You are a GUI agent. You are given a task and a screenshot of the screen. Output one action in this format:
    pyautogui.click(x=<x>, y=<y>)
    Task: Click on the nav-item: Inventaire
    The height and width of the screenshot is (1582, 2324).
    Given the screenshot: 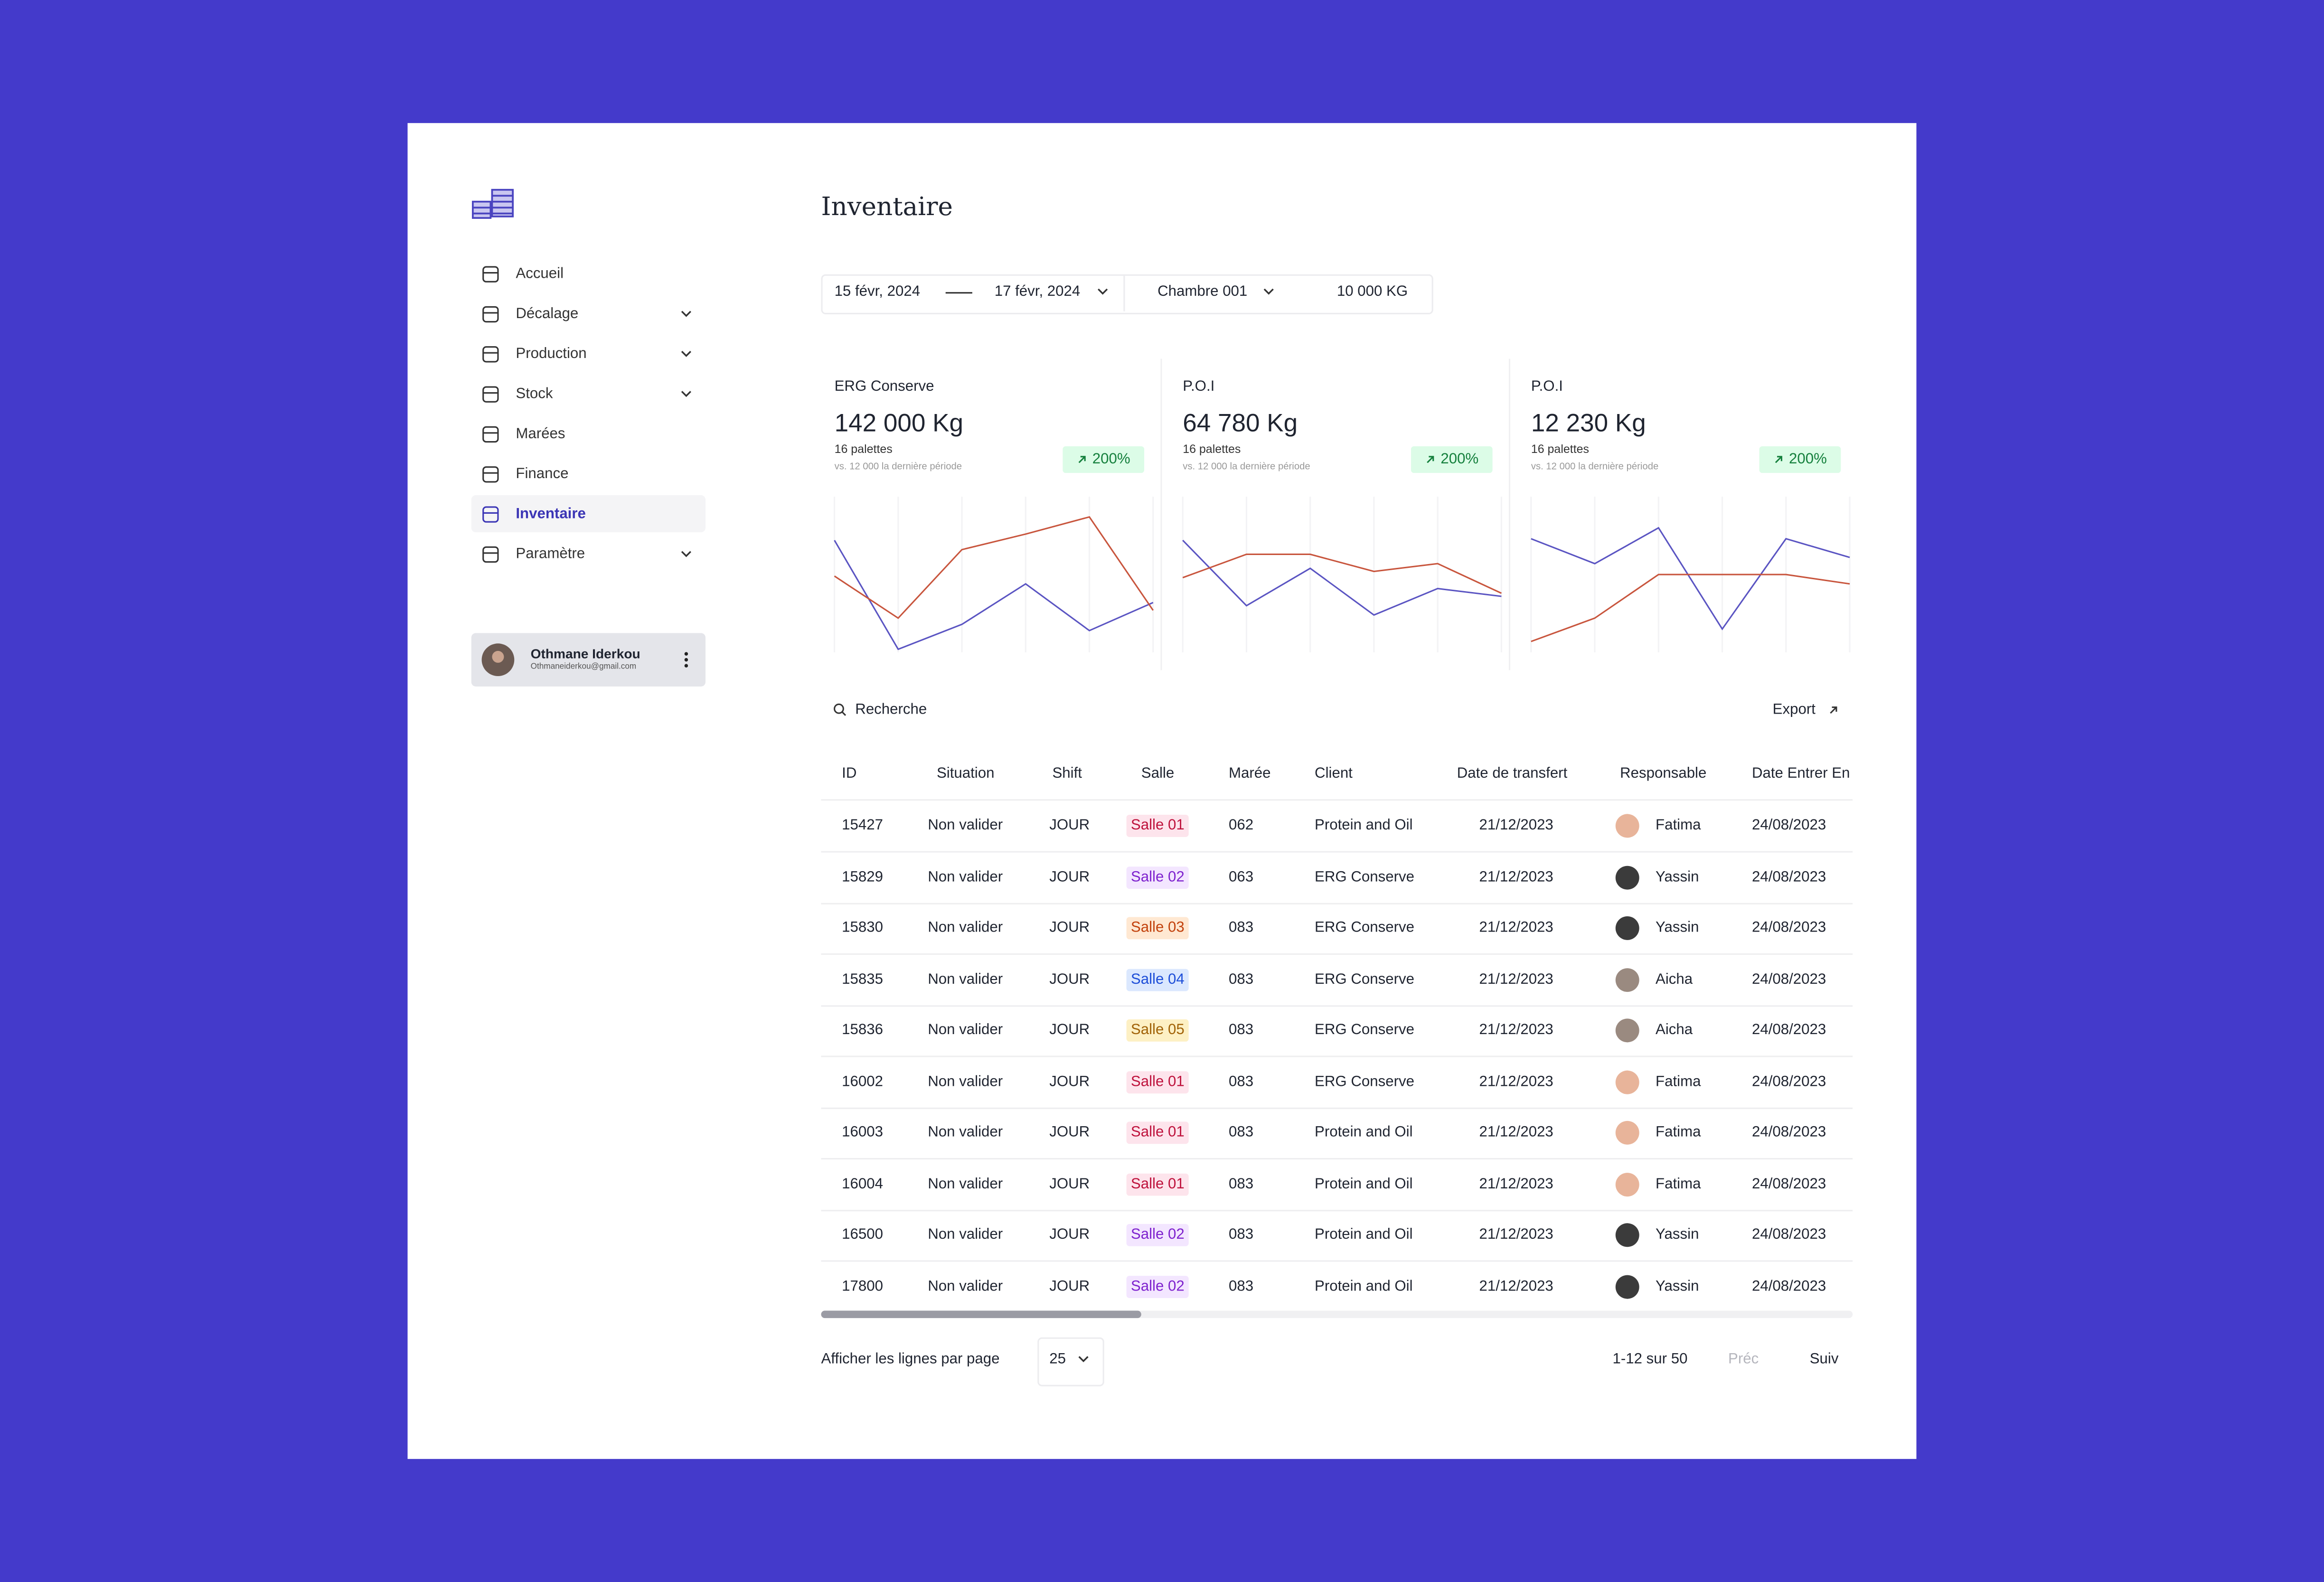 What is the action you would take?
    pyautogui.click(x=551, y=514)
    